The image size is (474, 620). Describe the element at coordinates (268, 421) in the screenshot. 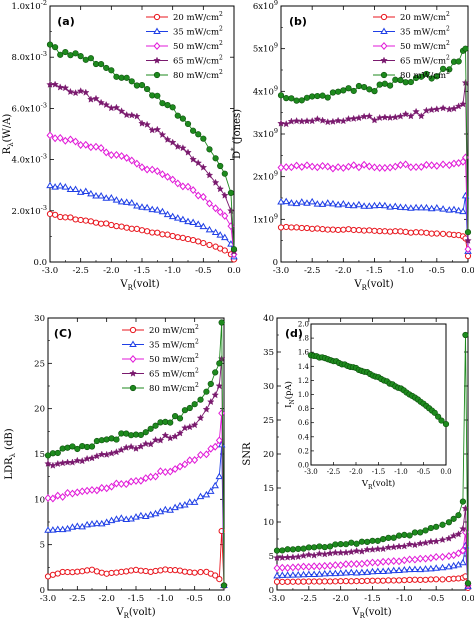

I see `y-tick-label: 25` at that location.